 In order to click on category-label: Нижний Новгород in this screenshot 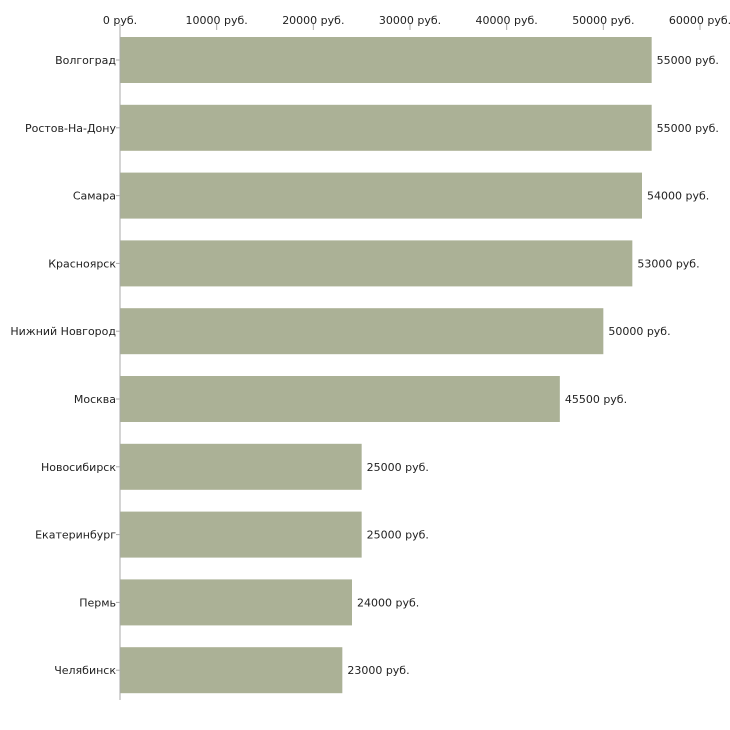, I will do `click(63, 331)`.